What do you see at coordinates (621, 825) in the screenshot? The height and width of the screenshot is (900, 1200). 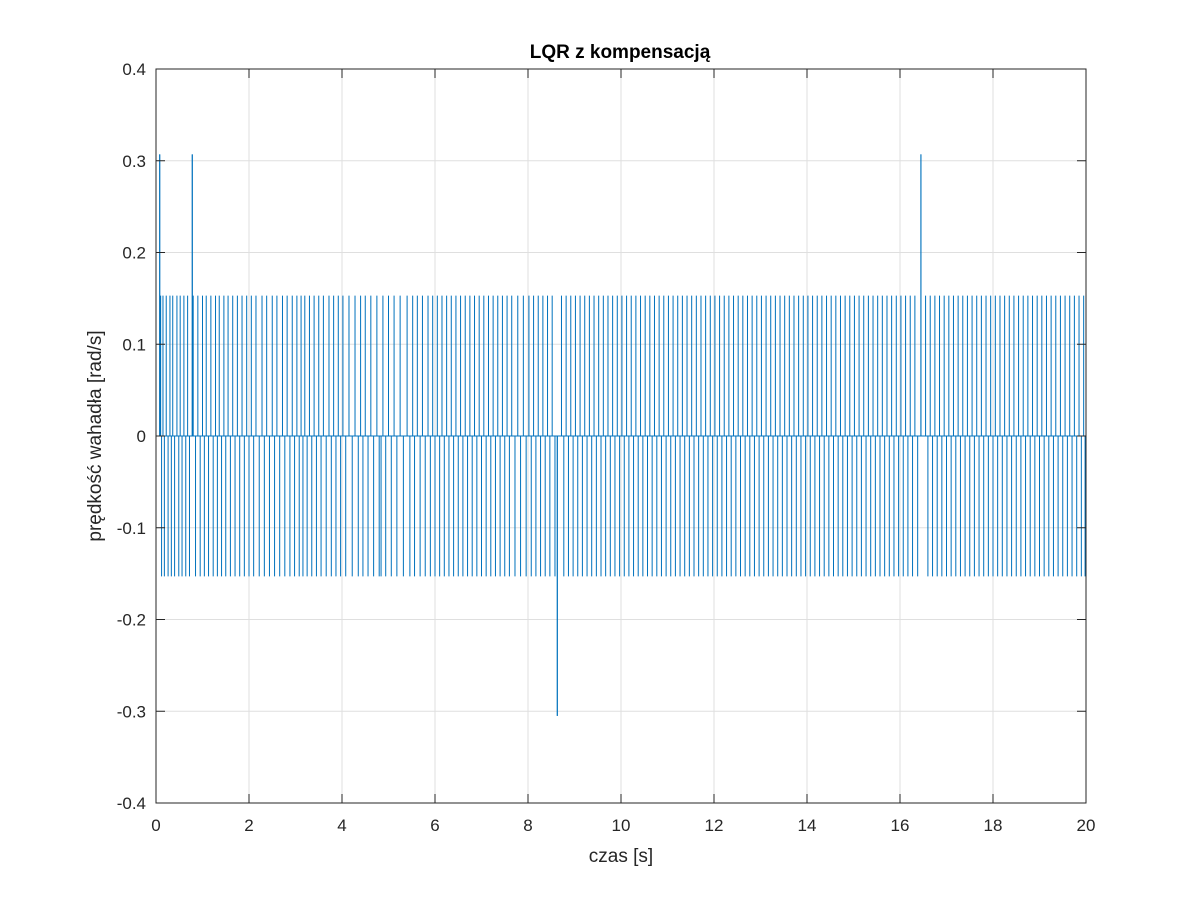 I see `x-tick-label: 10` at bounding box center [621, 825].